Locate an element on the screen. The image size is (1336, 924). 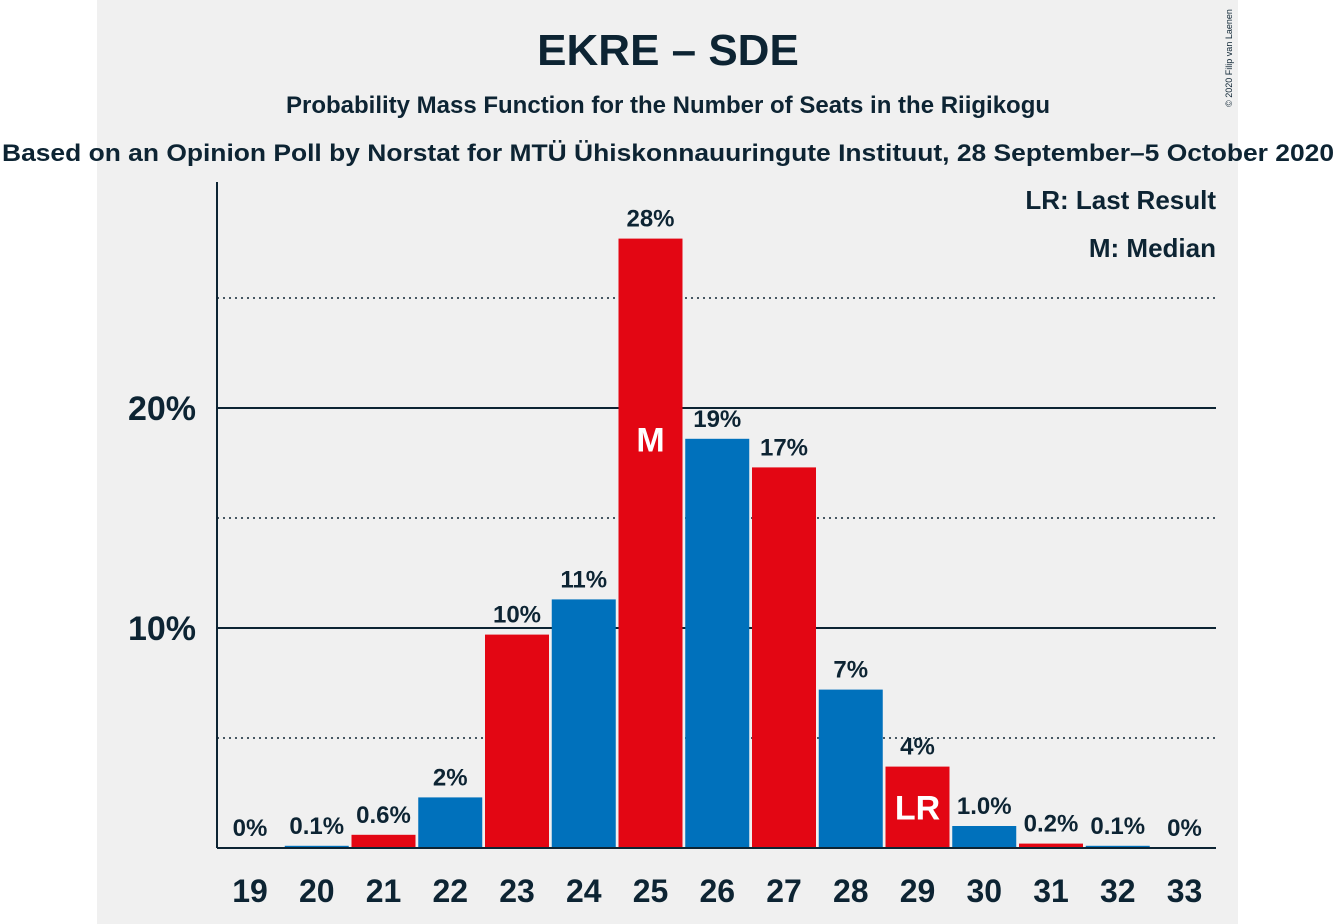
data-label-seat-26: 19% is located at coordinates (717, 419).